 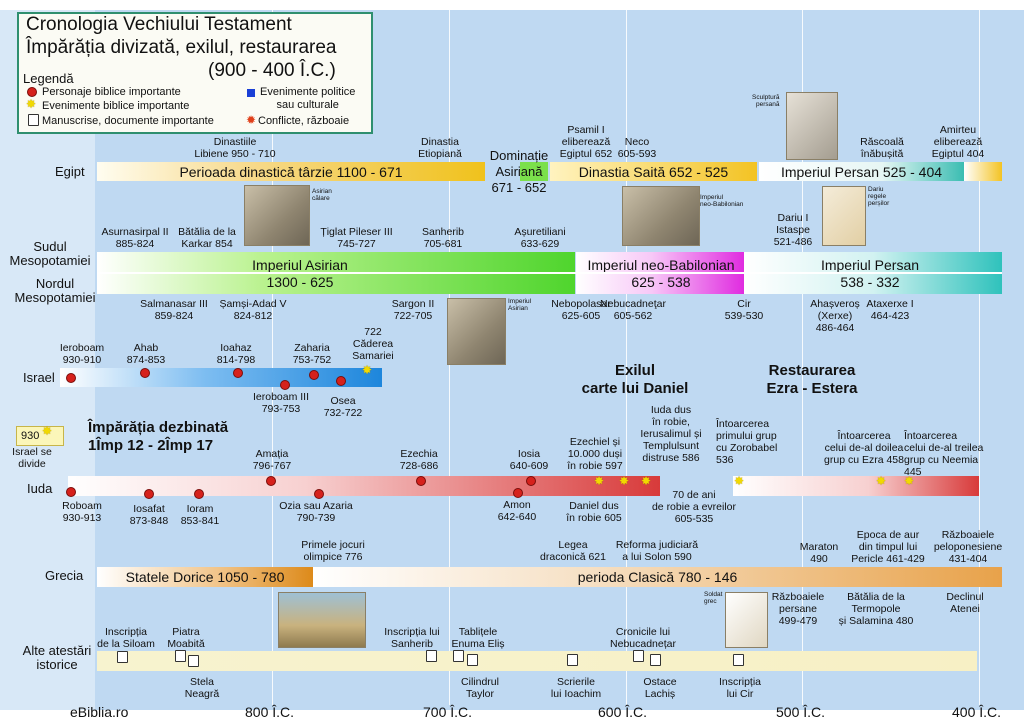 What do you see at coordinates (623, 712) in the screenshot?
I see `axis-tick-600: 600 Î.C.` at bounding box center [623, 712].